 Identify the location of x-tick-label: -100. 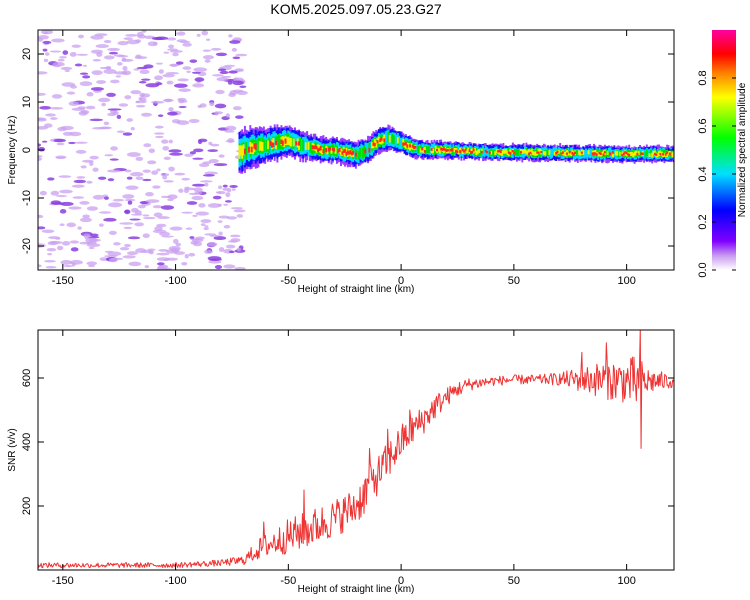
(176, 581).